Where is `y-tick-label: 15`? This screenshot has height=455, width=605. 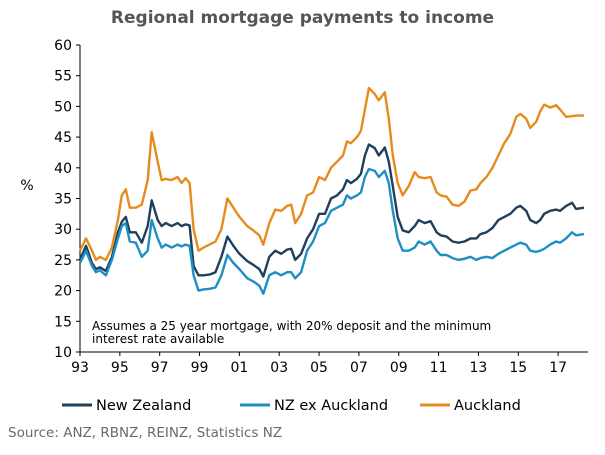 y-tick-label: 15 is located at coordinates (63, 322).